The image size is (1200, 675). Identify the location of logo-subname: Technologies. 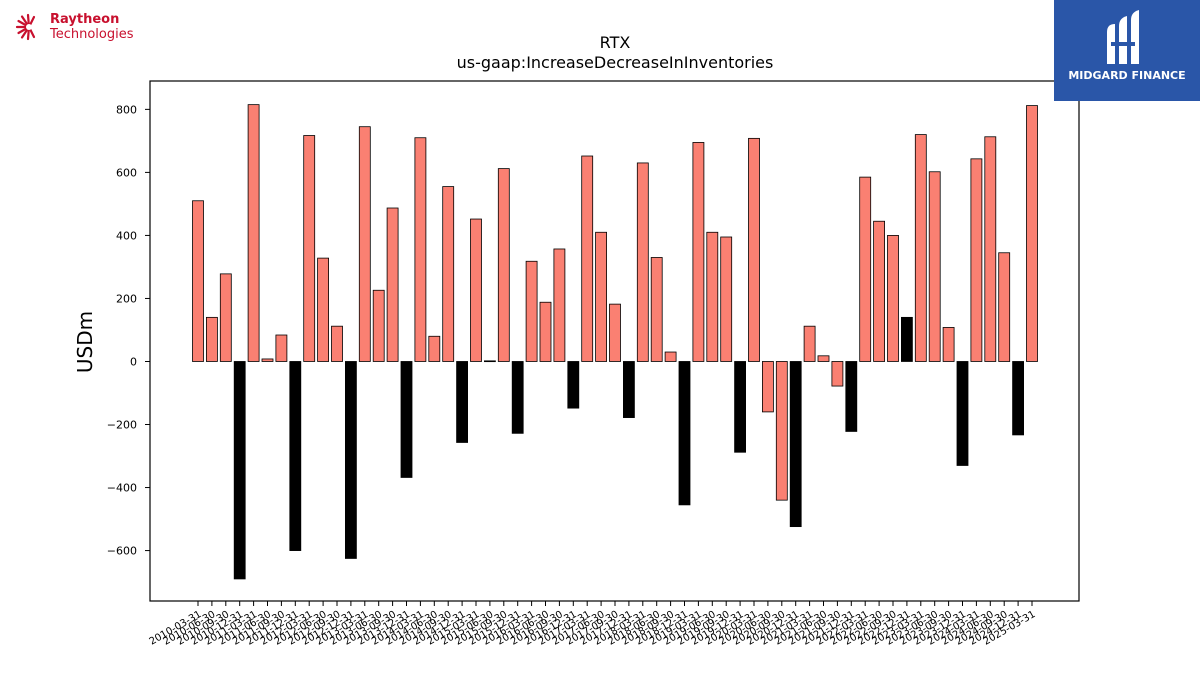
(92, 34).